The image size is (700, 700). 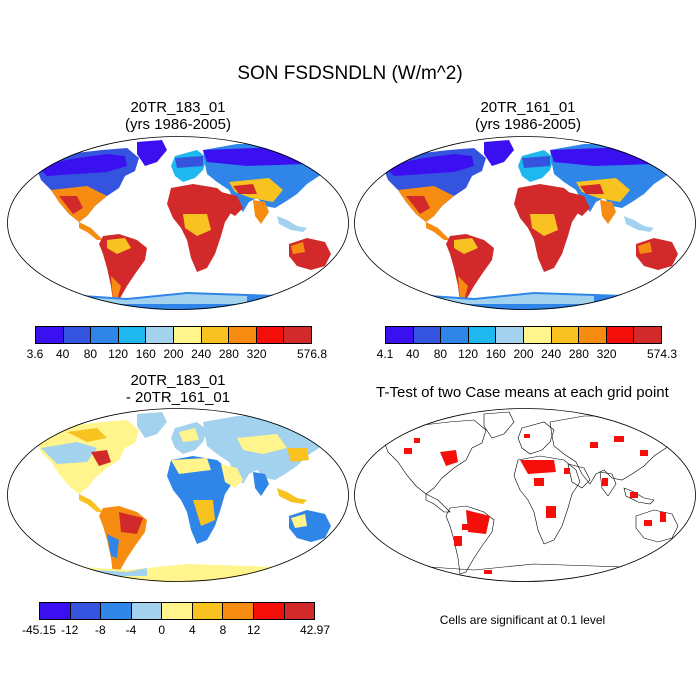 I want to click on panel-title-diff: 20TR_183_01 - 20TR_161_01, so click(x=178, y=389).